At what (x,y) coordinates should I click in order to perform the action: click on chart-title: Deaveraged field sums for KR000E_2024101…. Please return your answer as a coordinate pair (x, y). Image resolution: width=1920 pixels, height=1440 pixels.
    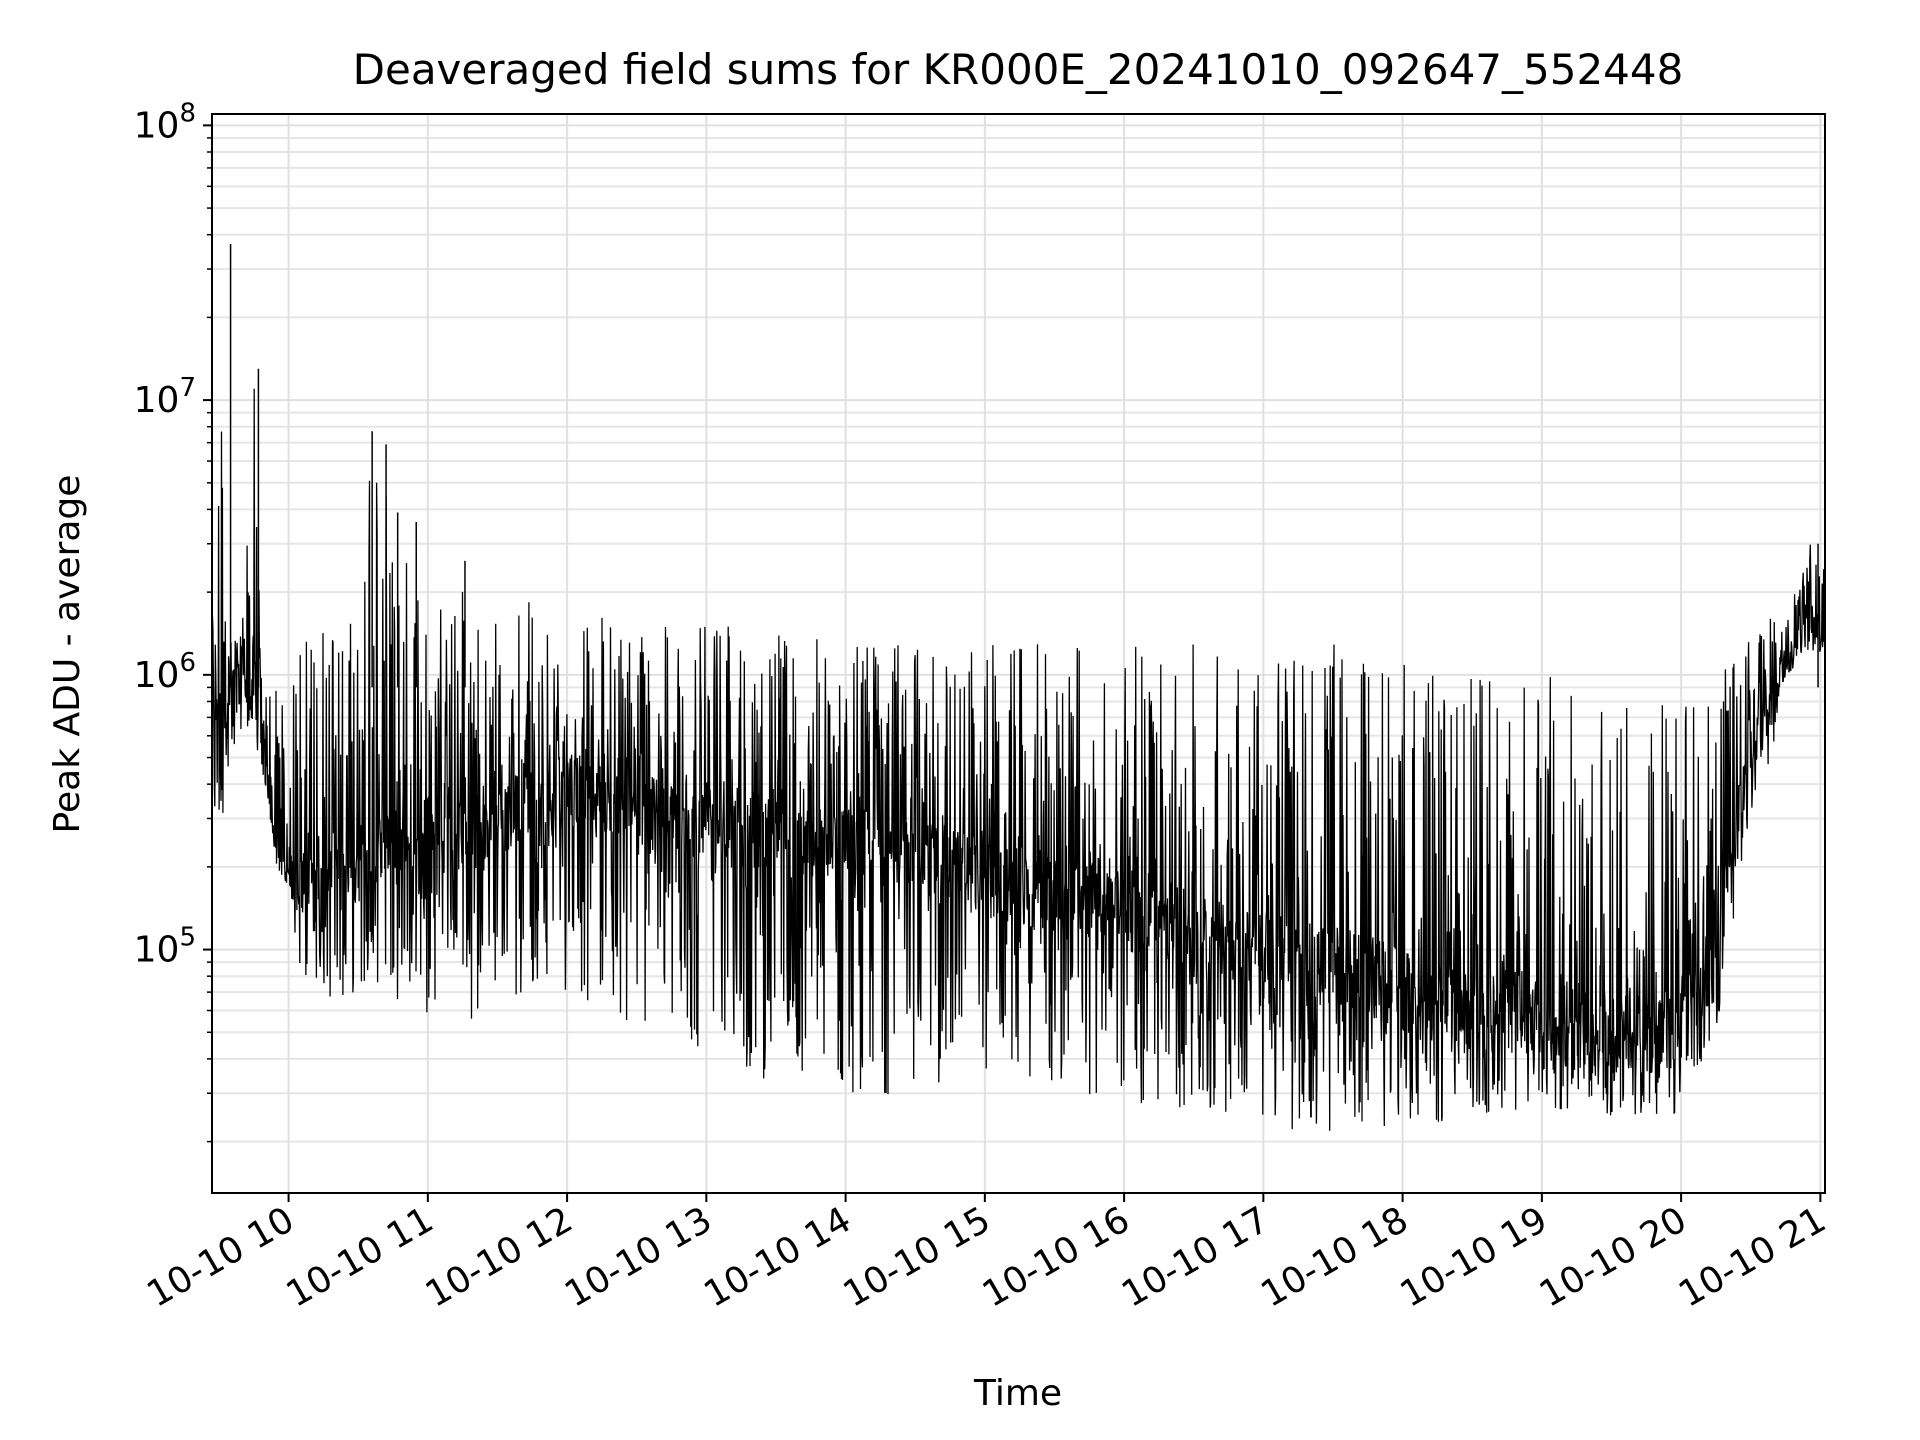
    Looking at the image, I should click on (1018, 69).